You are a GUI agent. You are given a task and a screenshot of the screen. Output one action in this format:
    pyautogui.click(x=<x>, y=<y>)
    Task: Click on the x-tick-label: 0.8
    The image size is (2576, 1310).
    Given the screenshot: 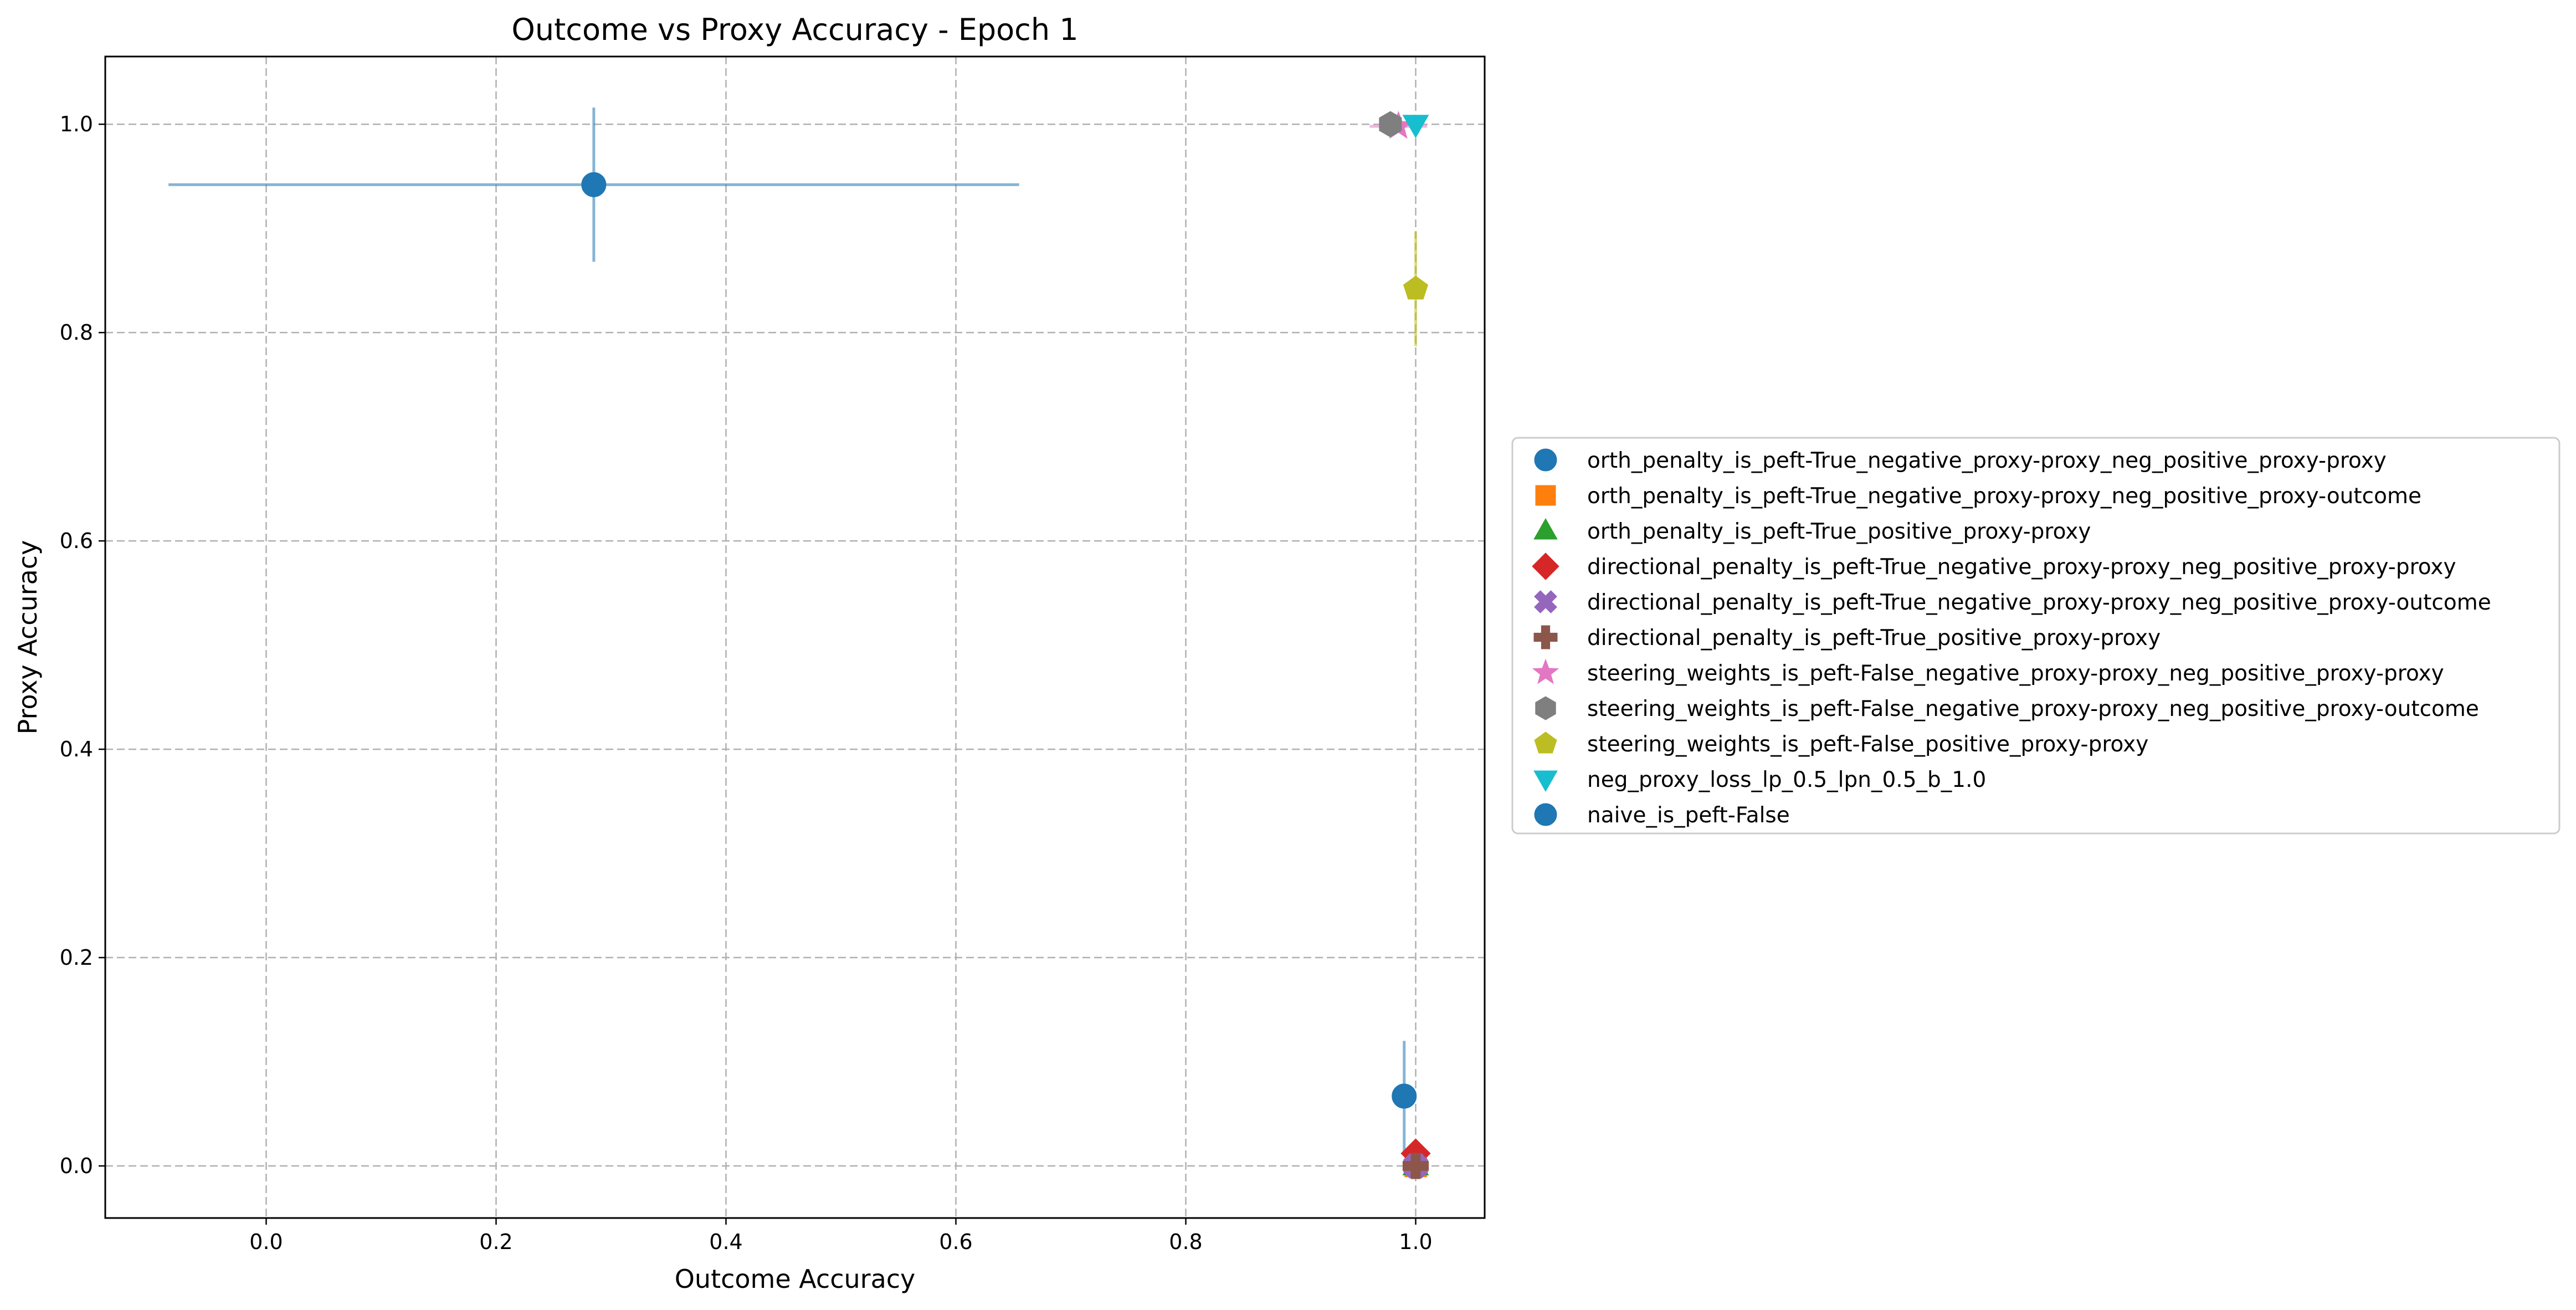 What is the action you would take?
    pyautogui.click(x=1185, y=1242)
    